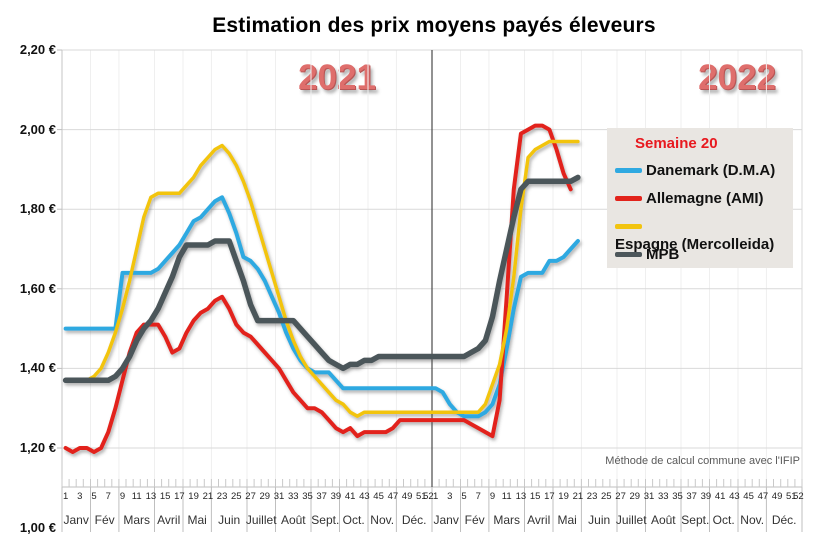 The image size is (820, 544). Describe the element at coordinates (37, 447) in the screenshot. I see `y-axis-tick-label: 1,20 €` at that location.